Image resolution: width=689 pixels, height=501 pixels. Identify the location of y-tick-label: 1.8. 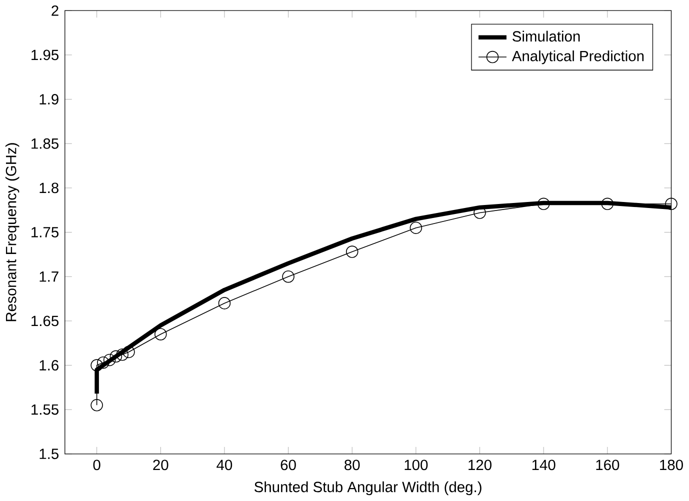
(49, 188).